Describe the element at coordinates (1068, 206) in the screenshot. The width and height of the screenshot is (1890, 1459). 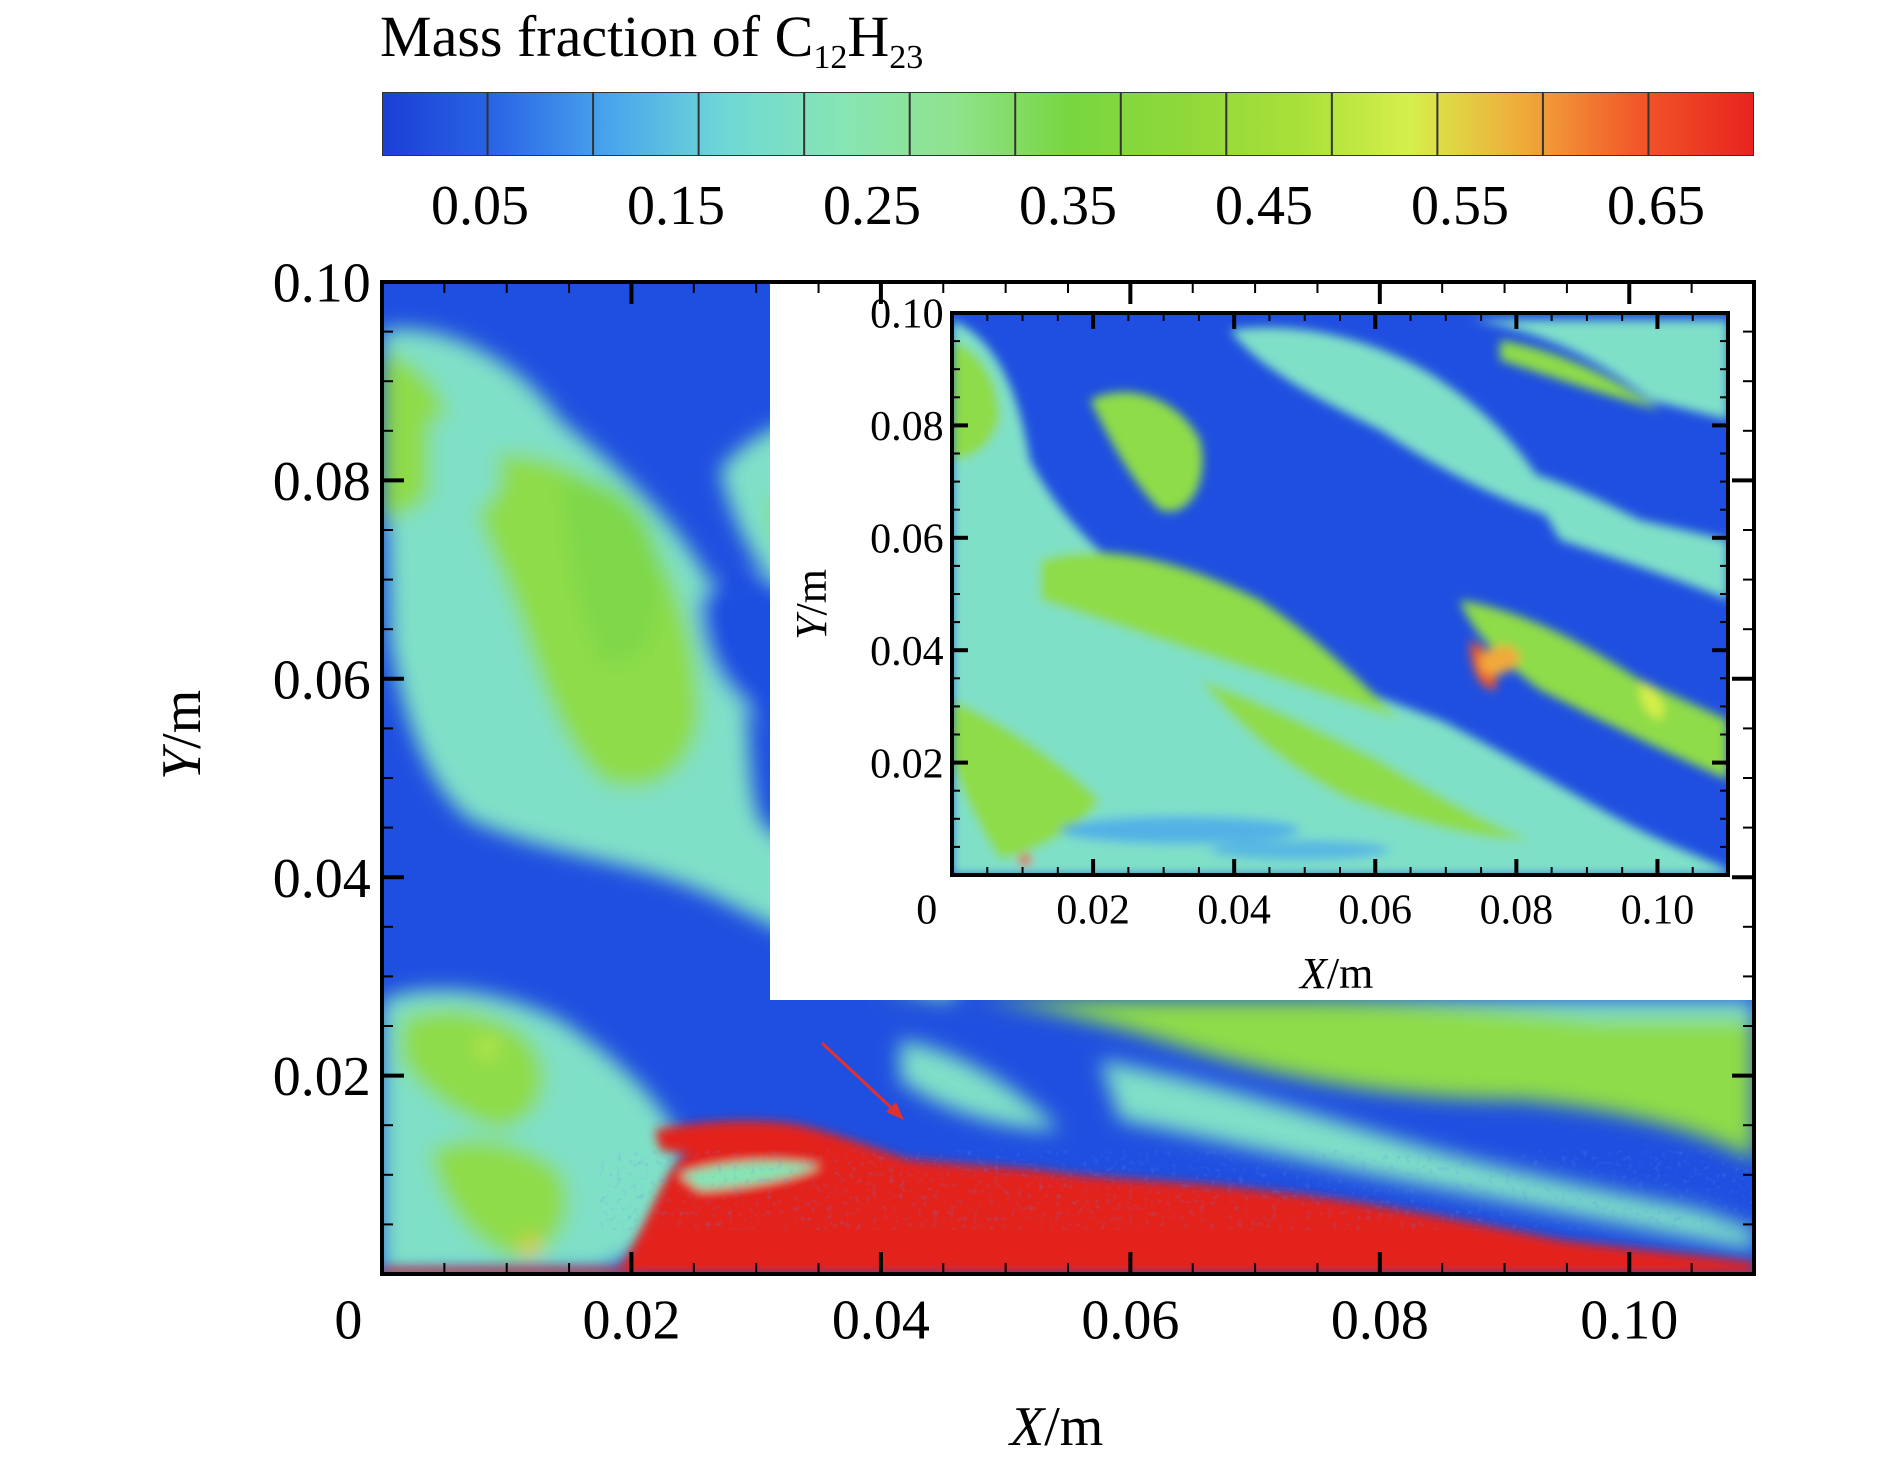
I see `colorbar-tick-label: 0.35` at that location.